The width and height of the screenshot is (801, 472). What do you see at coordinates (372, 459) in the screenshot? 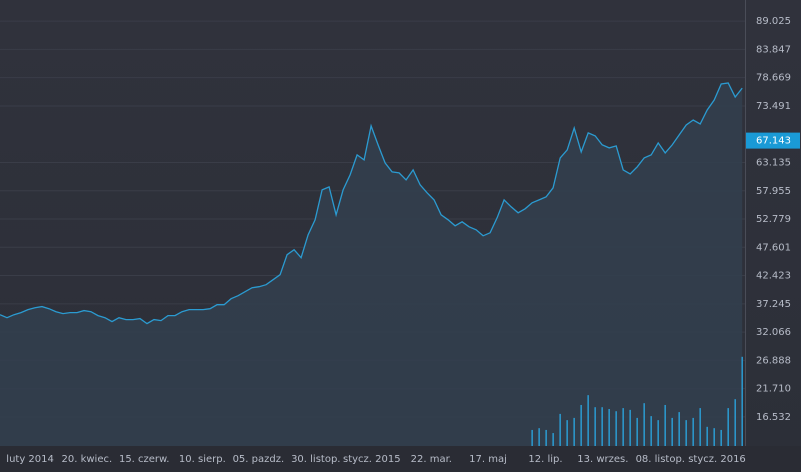
I see `x-tick-label: stycz. 2015` at bounding box center [372, 459].